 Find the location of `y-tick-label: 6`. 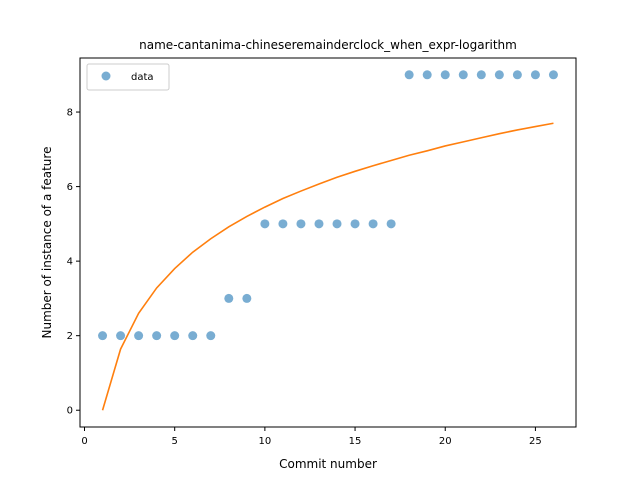

y-tick-label: 6 is located at coordinates (70, 187).